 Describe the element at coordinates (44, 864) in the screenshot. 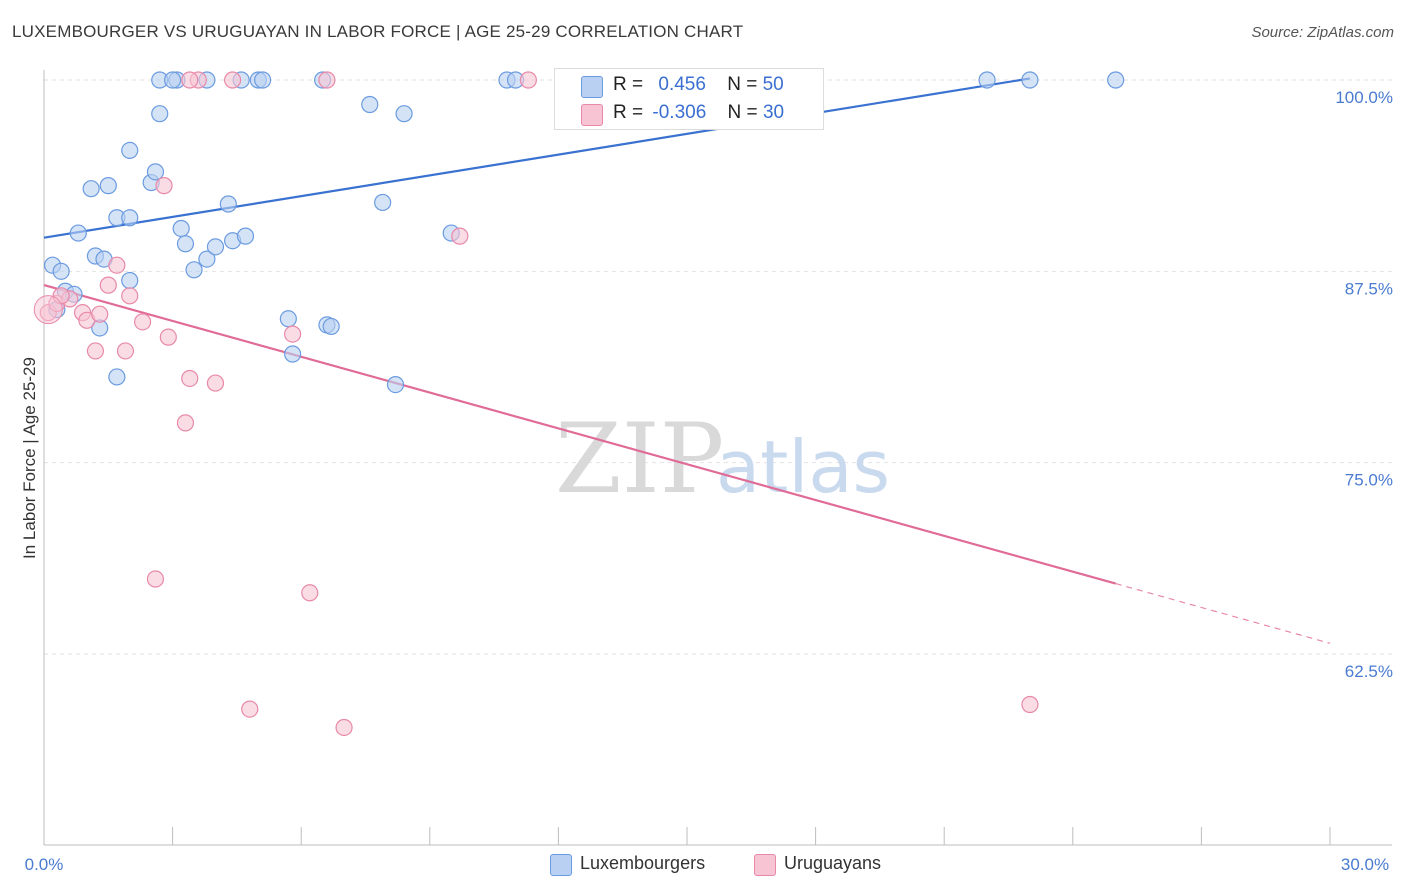

I see `x-tick-label-min: 0.0%` at that location.